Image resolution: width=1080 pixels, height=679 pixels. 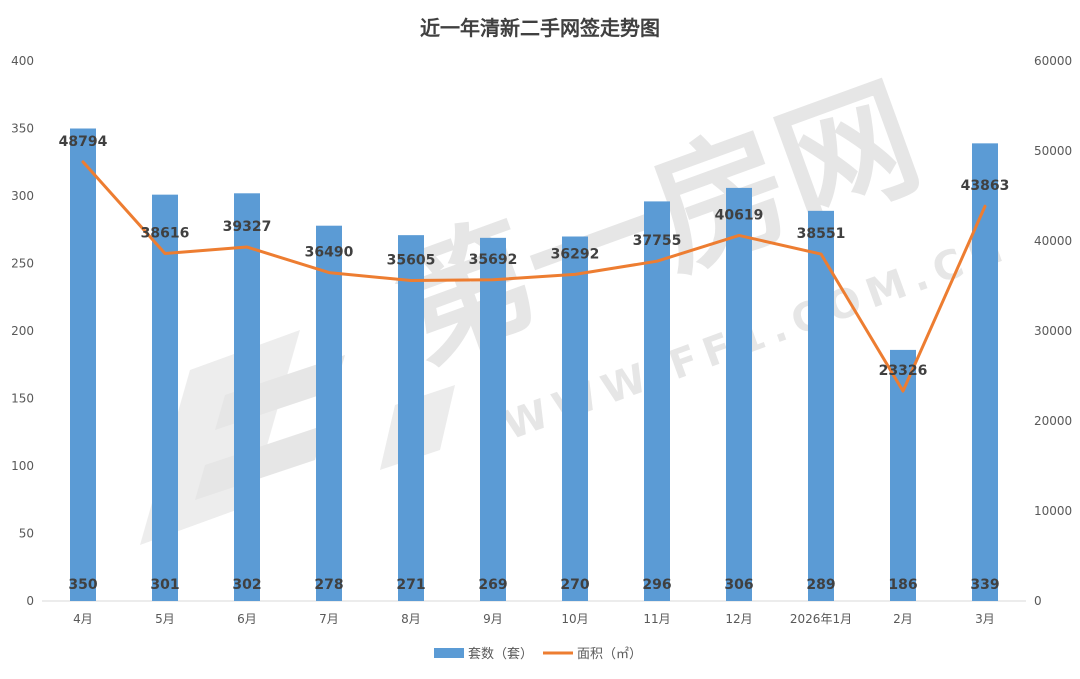 What do you see at coordinates (22, 61) in the screenshot?
I see `left-tick-label: 400` at bounding box center [22, 61].